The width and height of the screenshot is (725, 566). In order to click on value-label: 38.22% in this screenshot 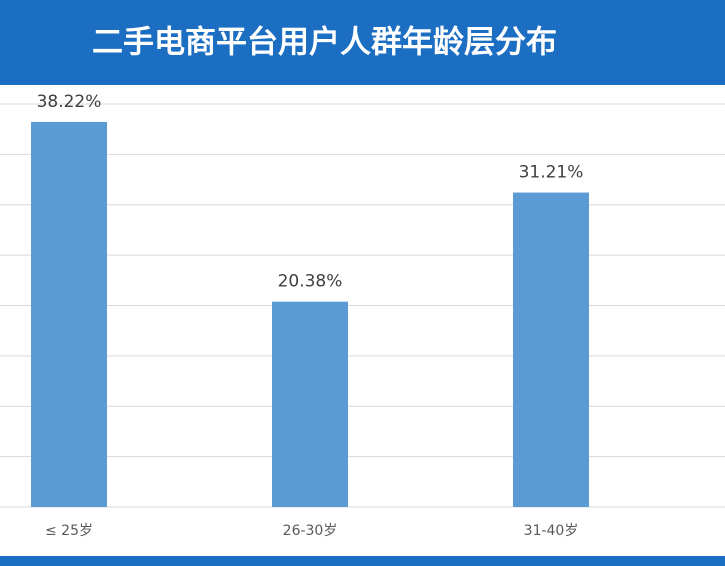, I will do `click(69, 102)`.